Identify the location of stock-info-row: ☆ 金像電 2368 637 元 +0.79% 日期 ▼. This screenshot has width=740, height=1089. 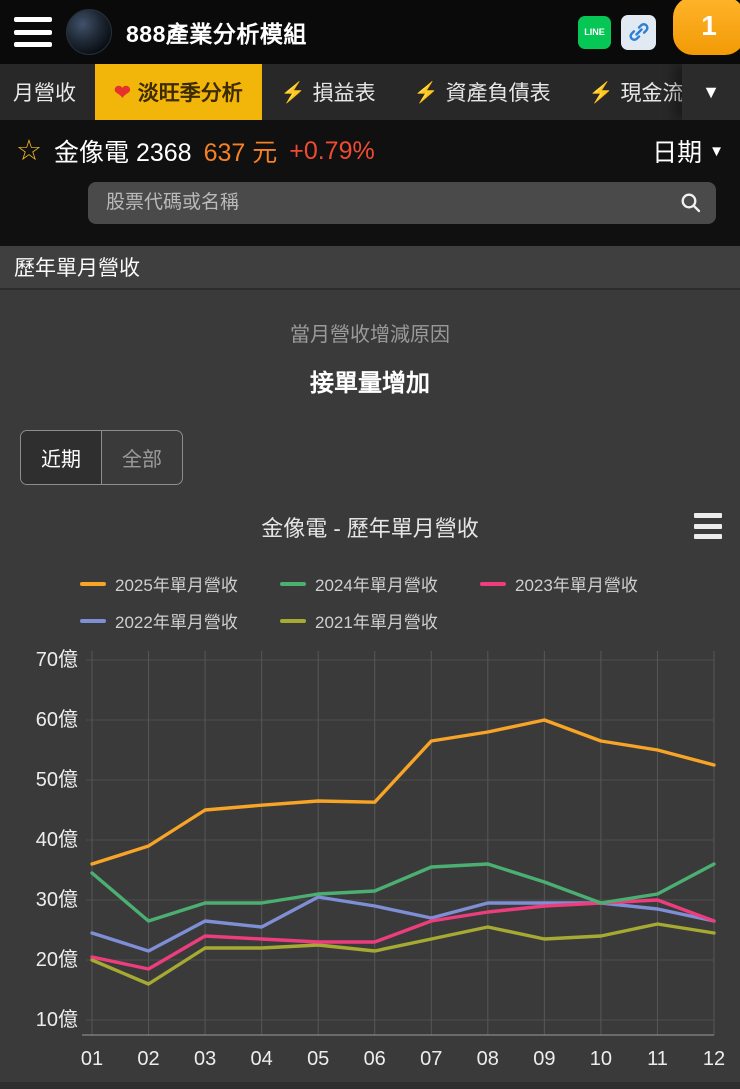
(370, 146).